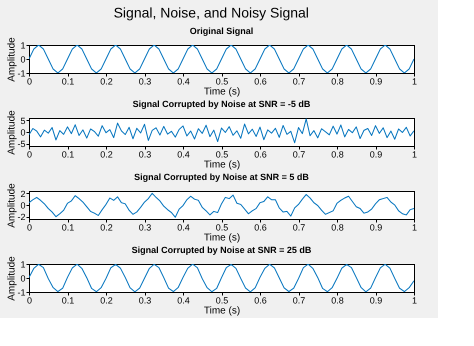 The width and height of the screenshot is (474, 346). Describe the element at coordinates (222, 177) in the screenshot. I see `chart-title: Signal Corrupted by Noise at SNR = 5 dB` at that location.